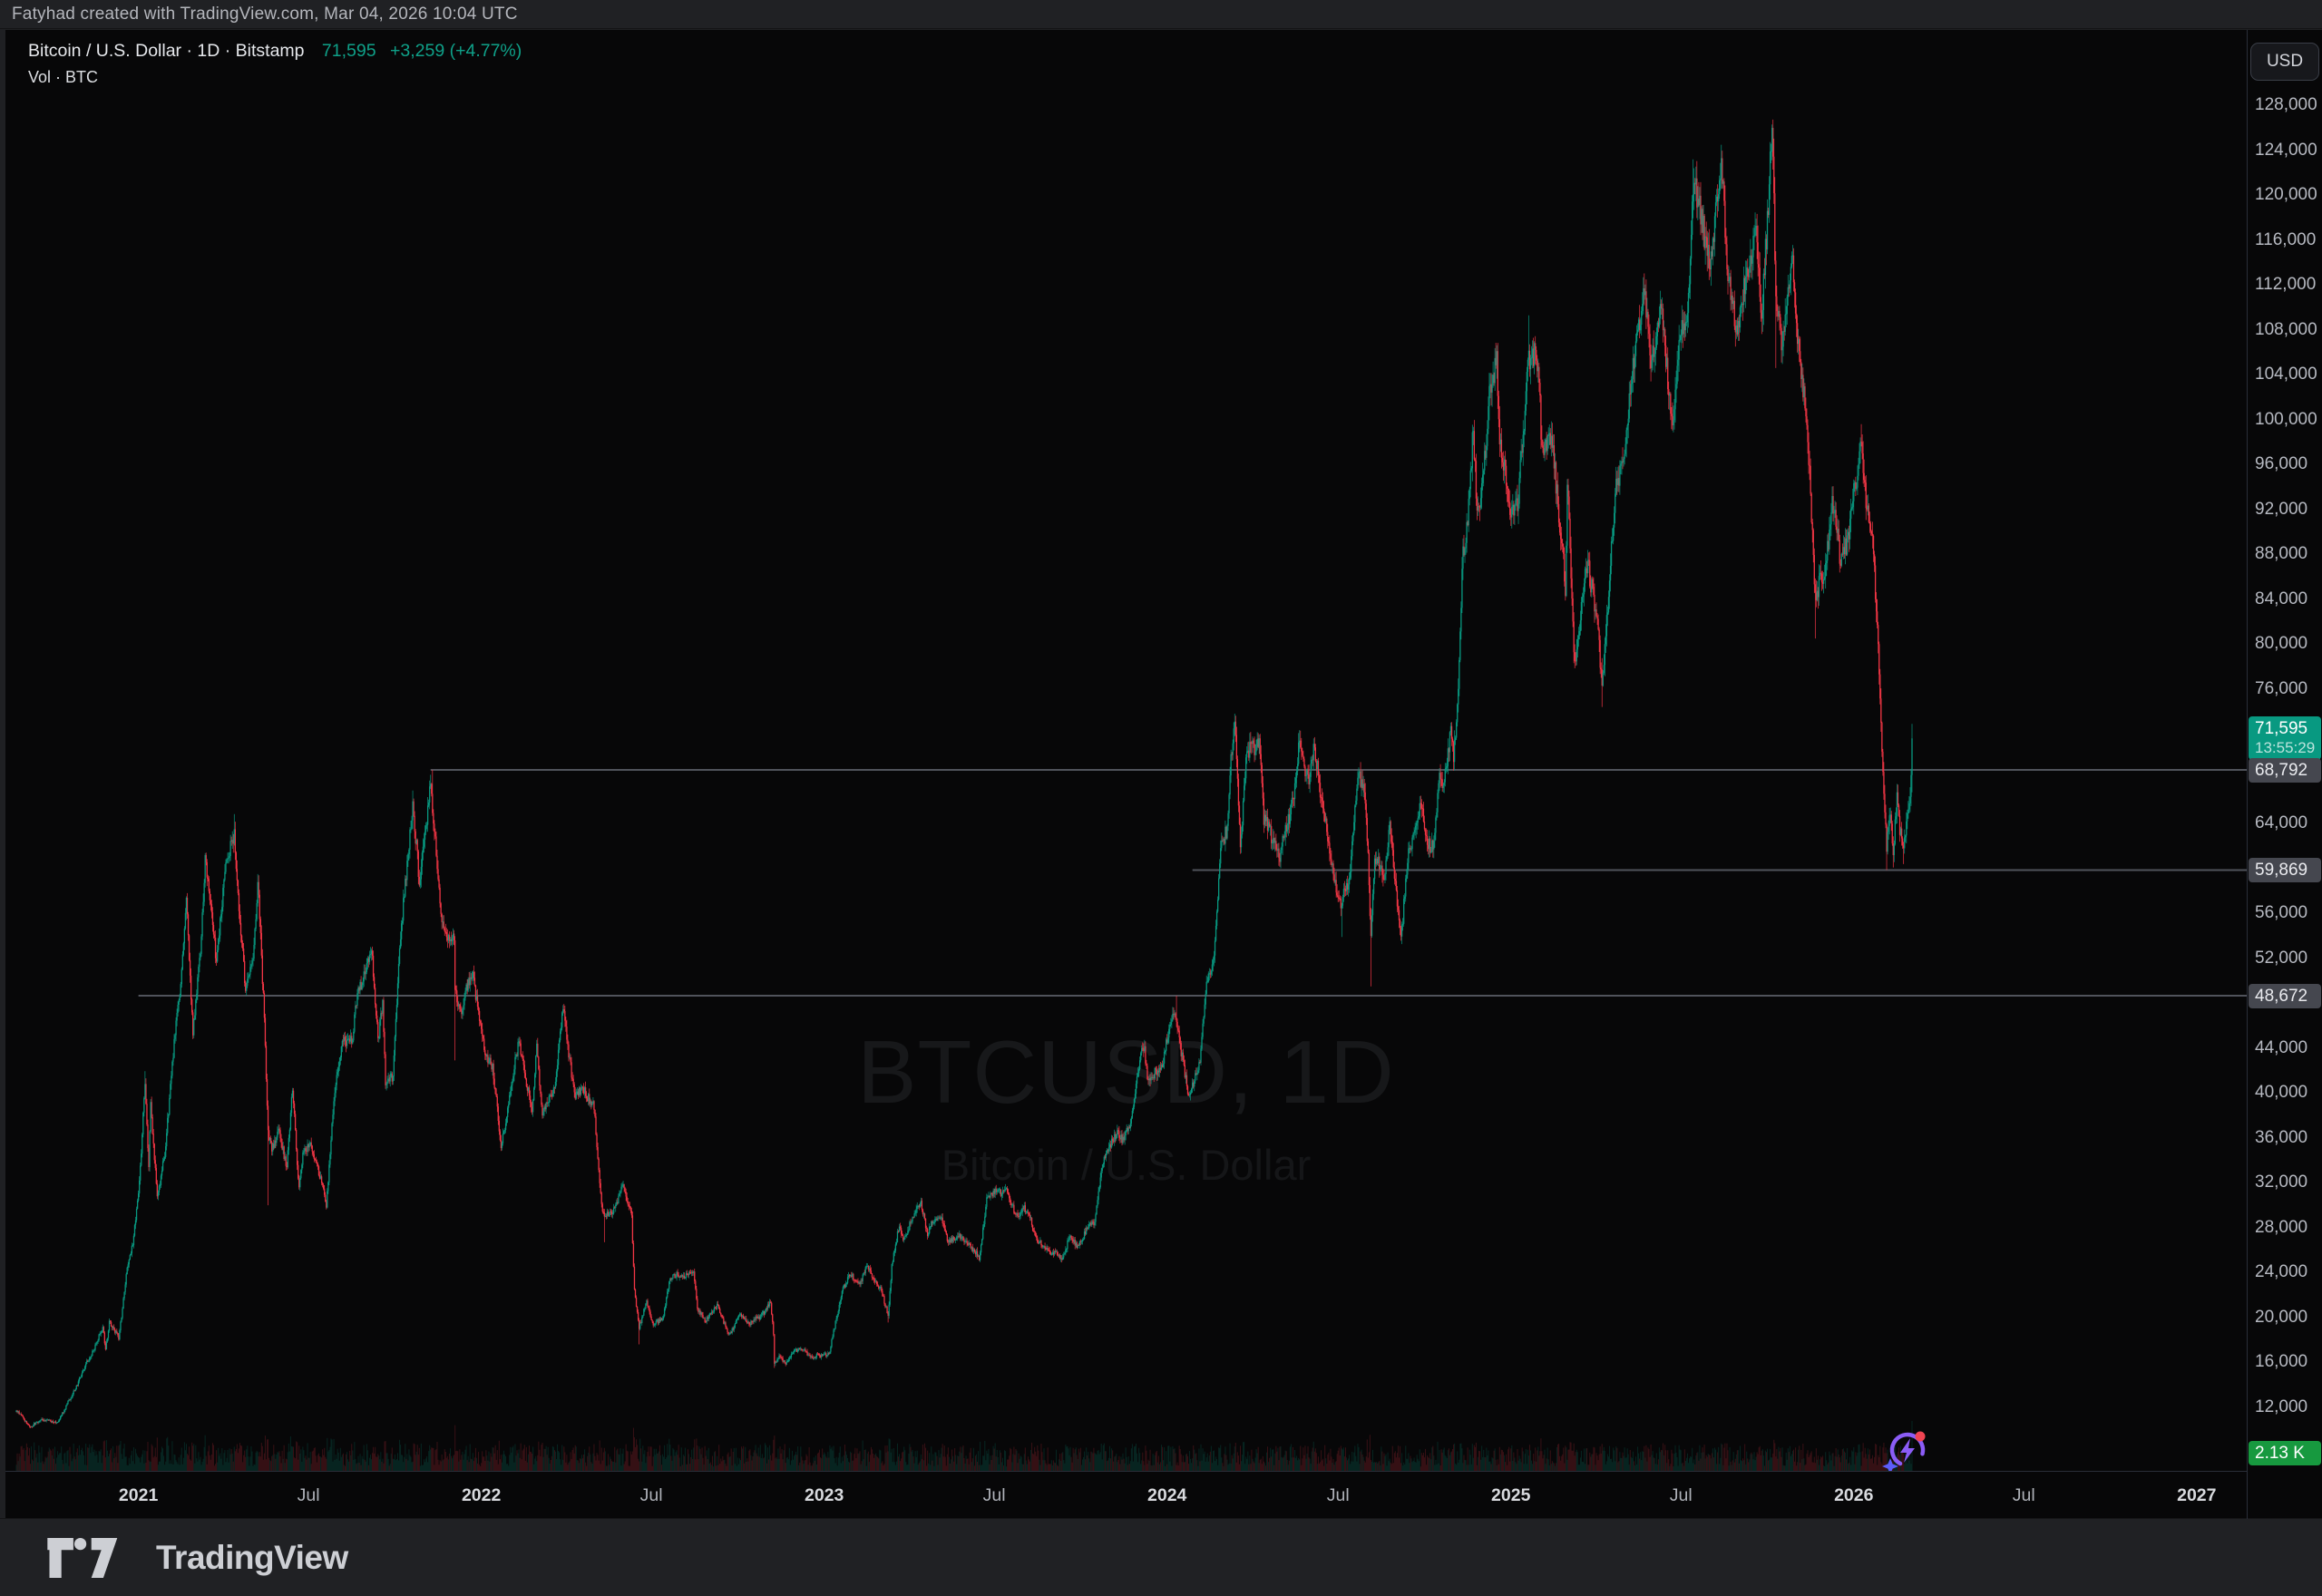 This screenshot has width=2322, height=1596. I want to click on volume-bars-up, so click(964, 1446).